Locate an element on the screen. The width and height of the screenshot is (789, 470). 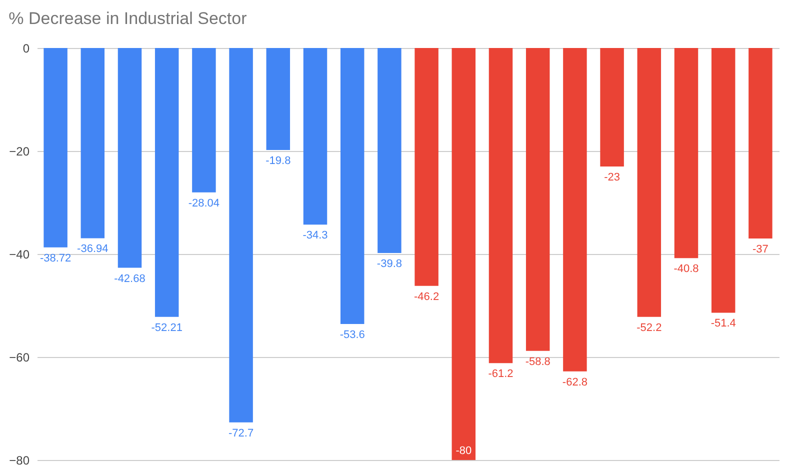
data-label: -52.2 is located at coordinates (649, 328).